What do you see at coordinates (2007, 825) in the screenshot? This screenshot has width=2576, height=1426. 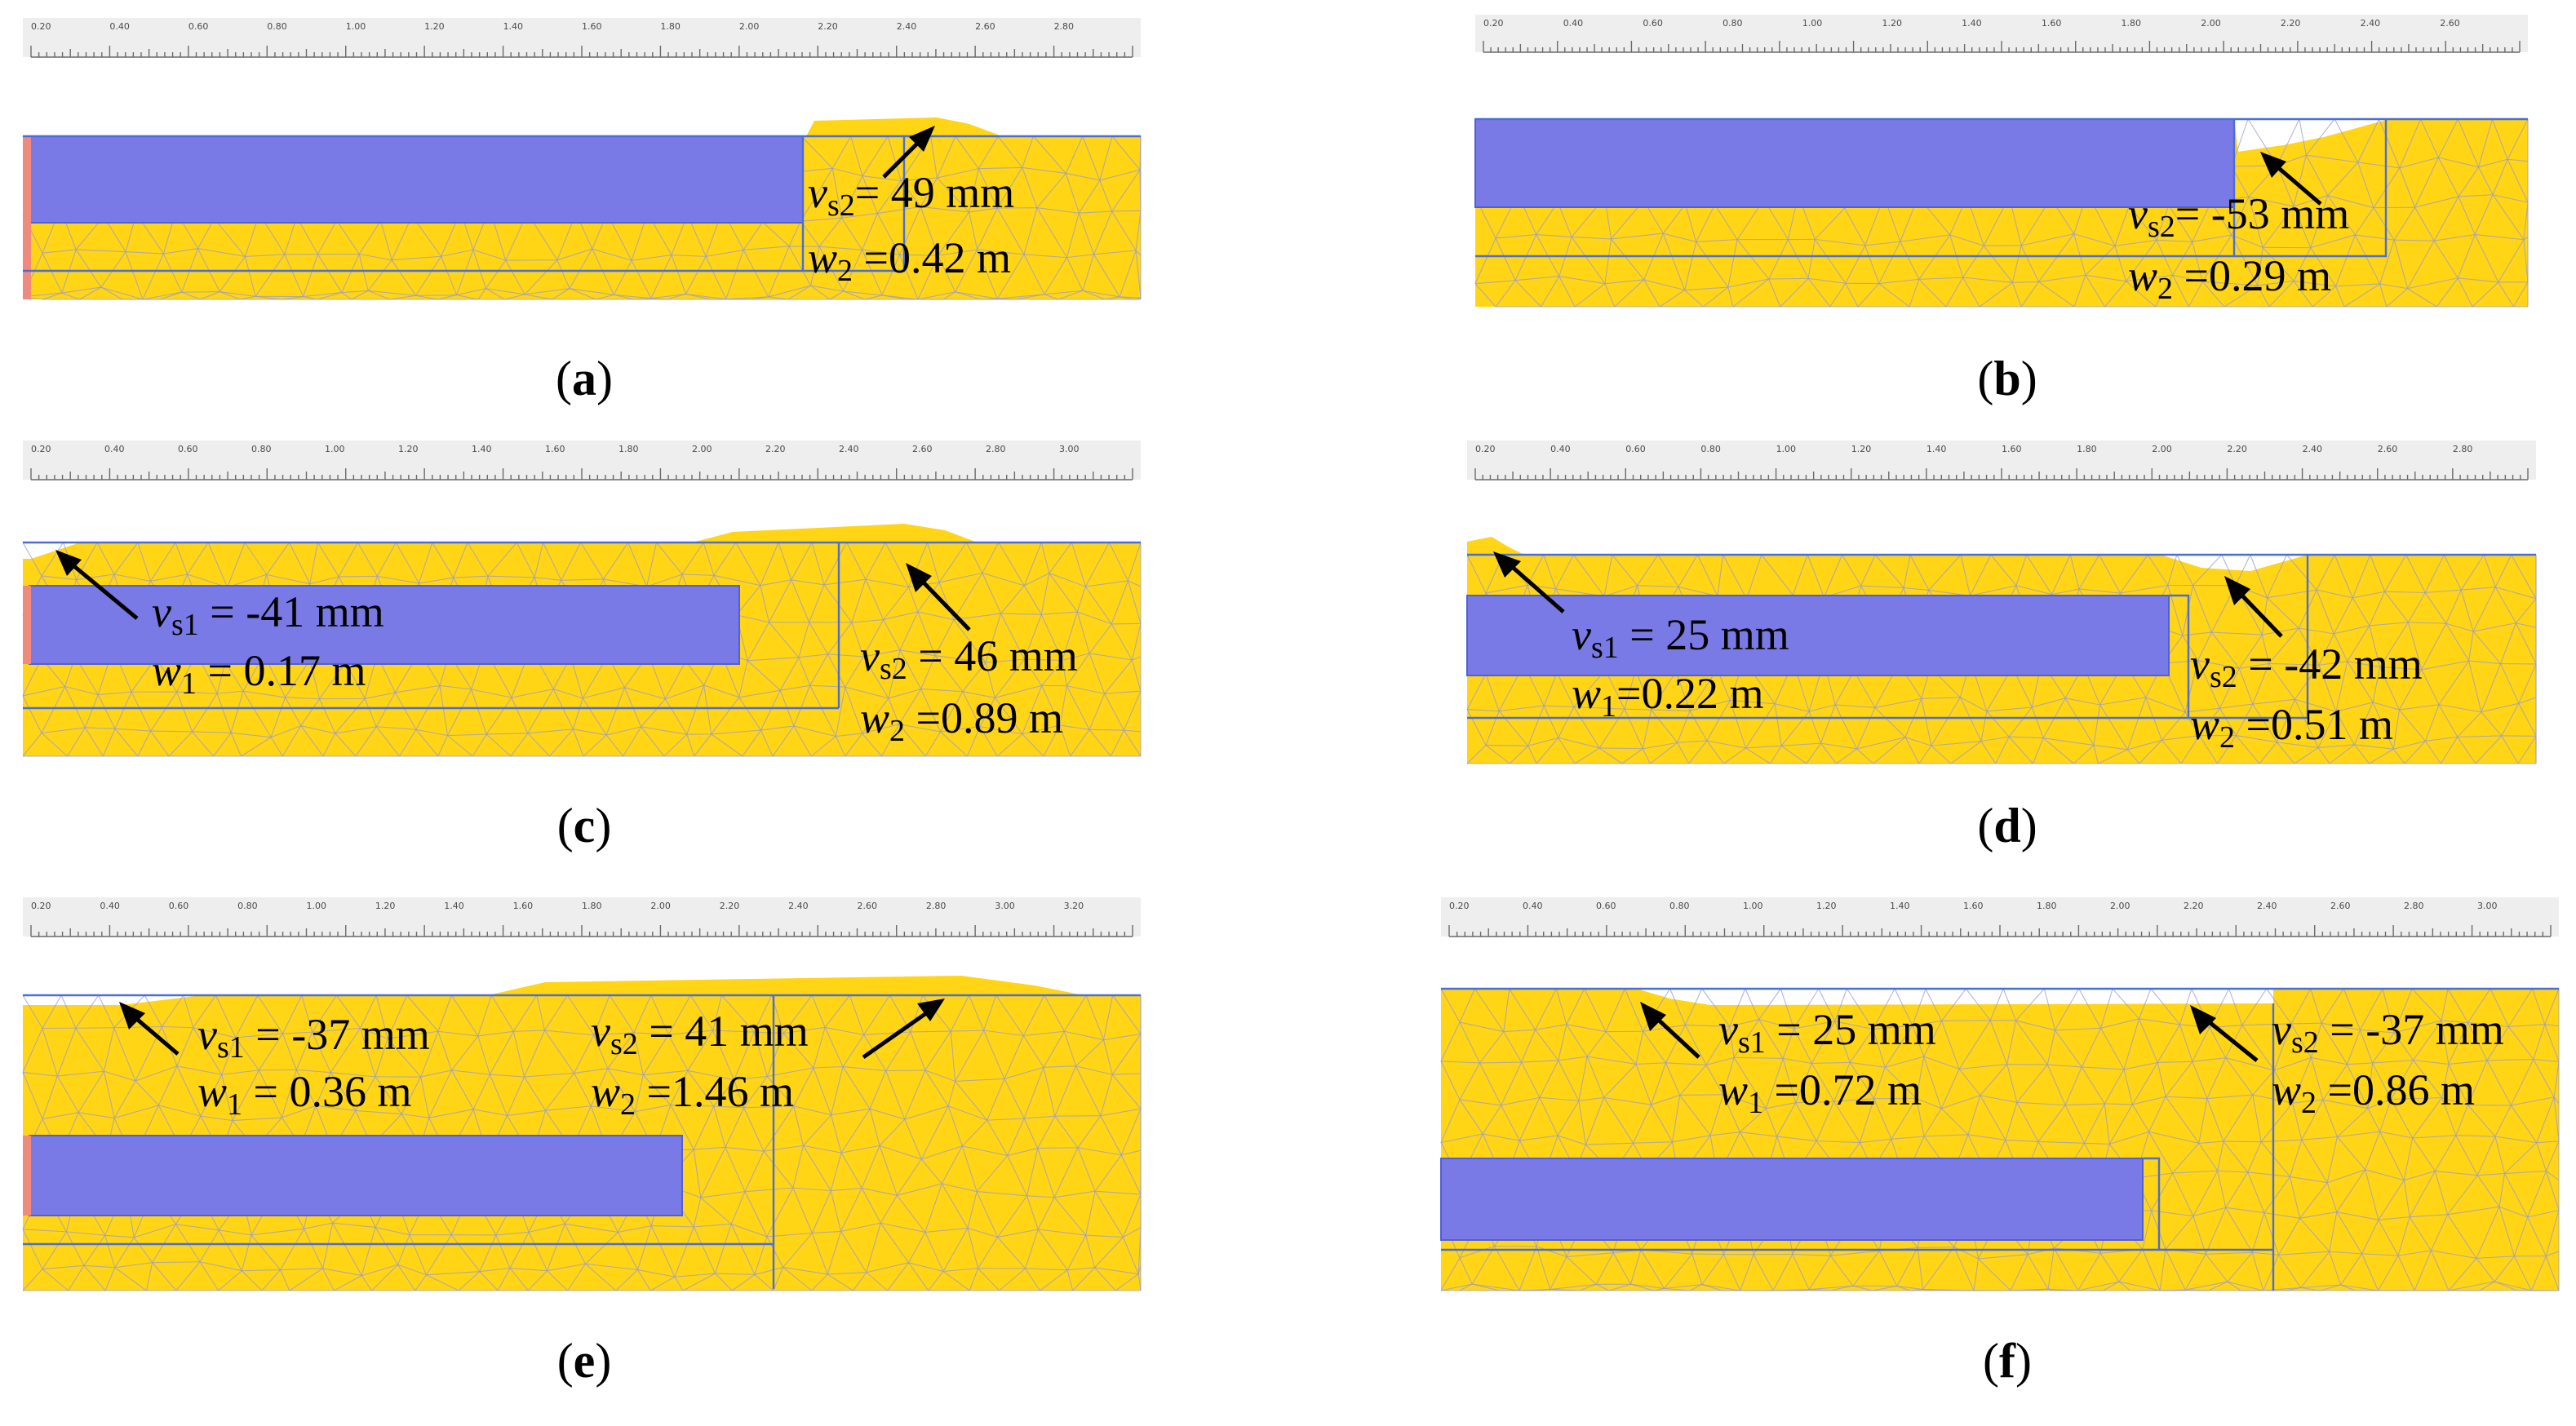 I see `caption-d: (d)` at bounding box center [2007, 825].